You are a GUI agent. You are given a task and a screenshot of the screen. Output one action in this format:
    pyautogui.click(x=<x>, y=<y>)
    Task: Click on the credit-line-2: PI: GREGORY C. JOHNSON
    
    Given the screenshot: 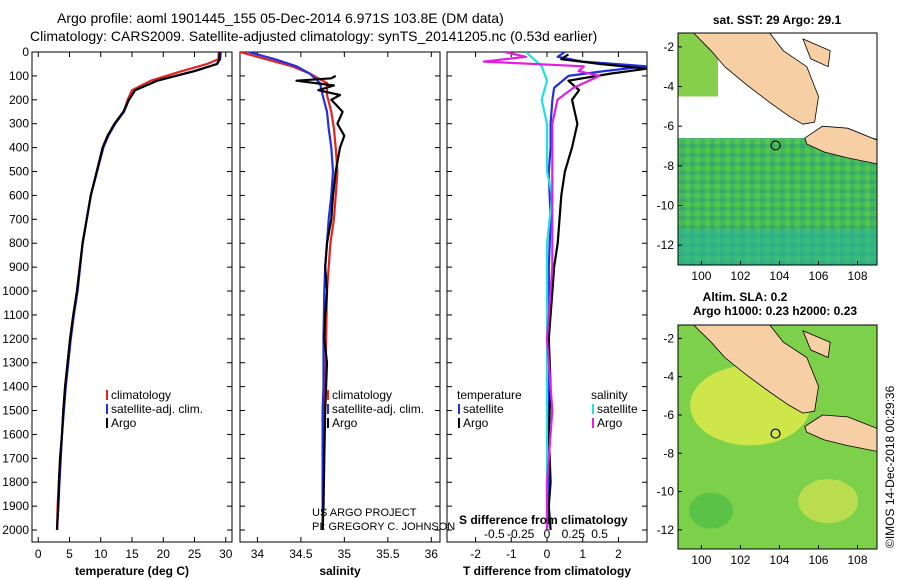 What is the action you would take?
    pyautogui.click(x=383, y=527)
    